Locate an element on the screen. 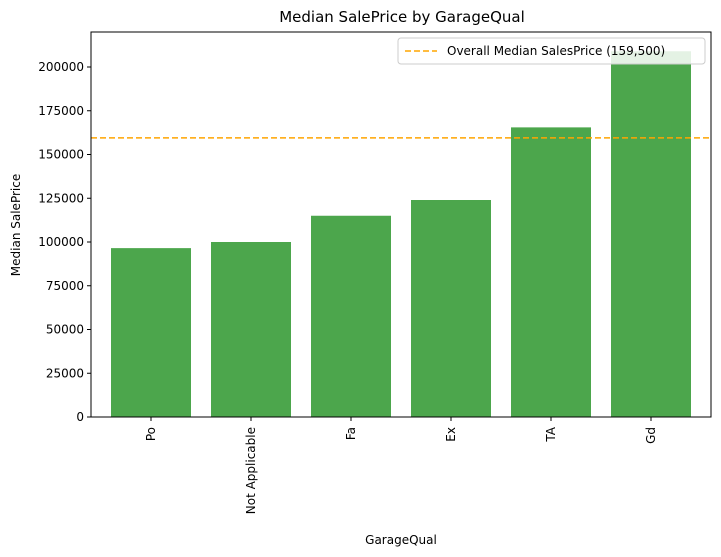  y-tick-label: 25000 is located at coordinates (65, 373).